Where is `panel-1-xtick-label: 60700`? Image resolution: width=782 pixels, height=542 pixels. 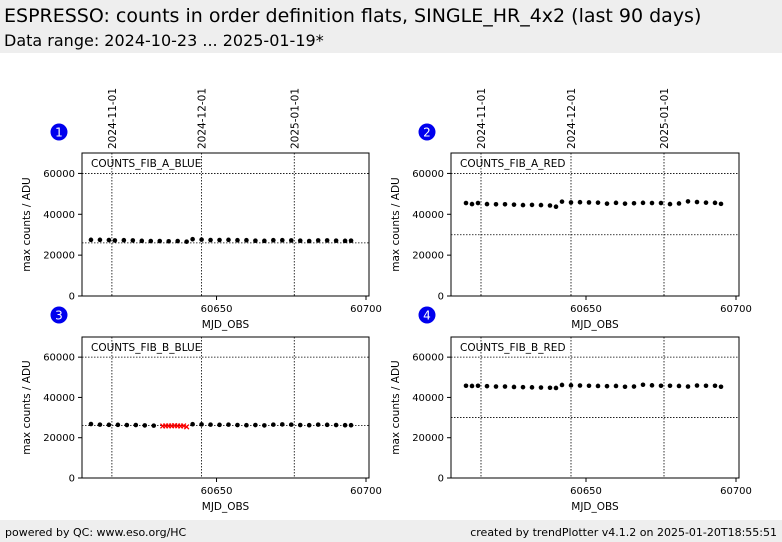
panel-1-xtick-label: 60700 is located at coordinates (366, 309).